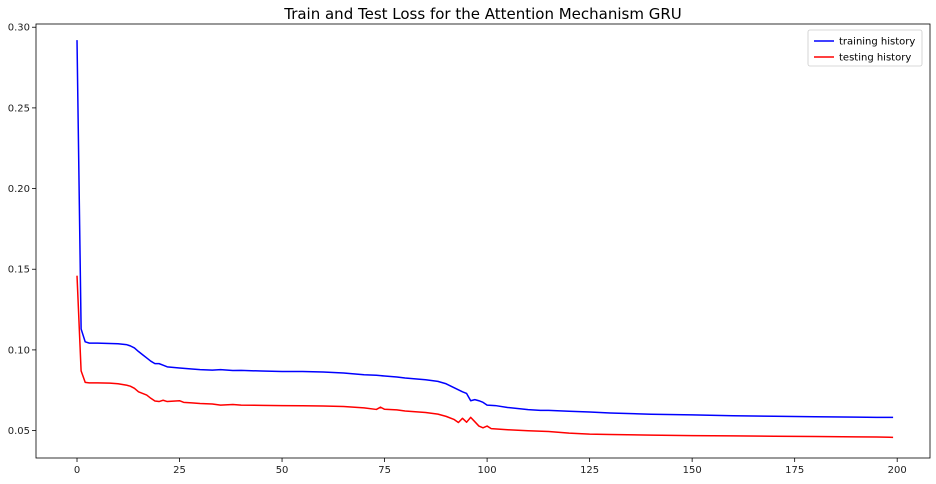 Image resolution: width=936 pixels, height=484 pixels. Describe the element at coordinates (19, 270) in the screenshot. I see `y-tick-label: 0.15` at that location.